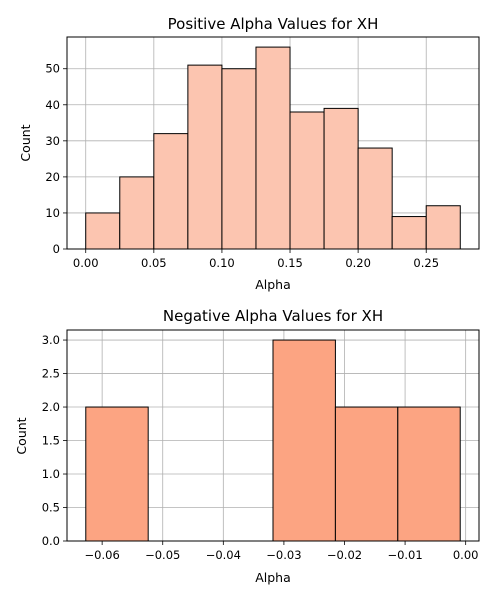 The image size is (500, 600). I want to click on x-tick-label: 0.15, so click(290, 263).